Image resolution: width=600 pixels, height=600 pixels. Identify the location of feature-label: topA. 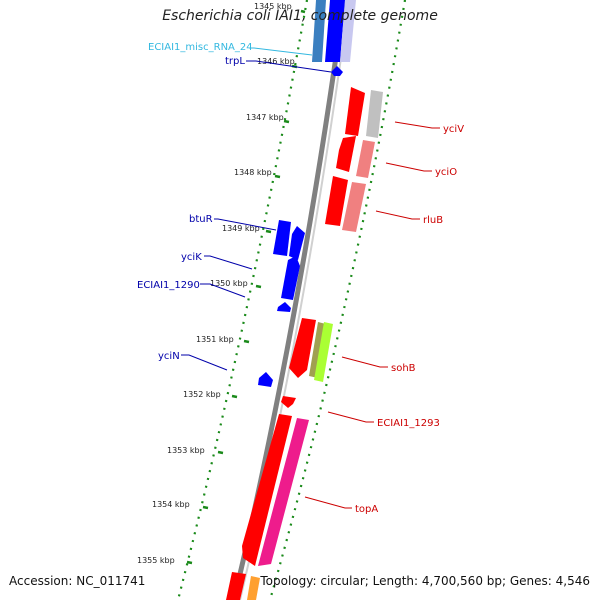
(366, 509).